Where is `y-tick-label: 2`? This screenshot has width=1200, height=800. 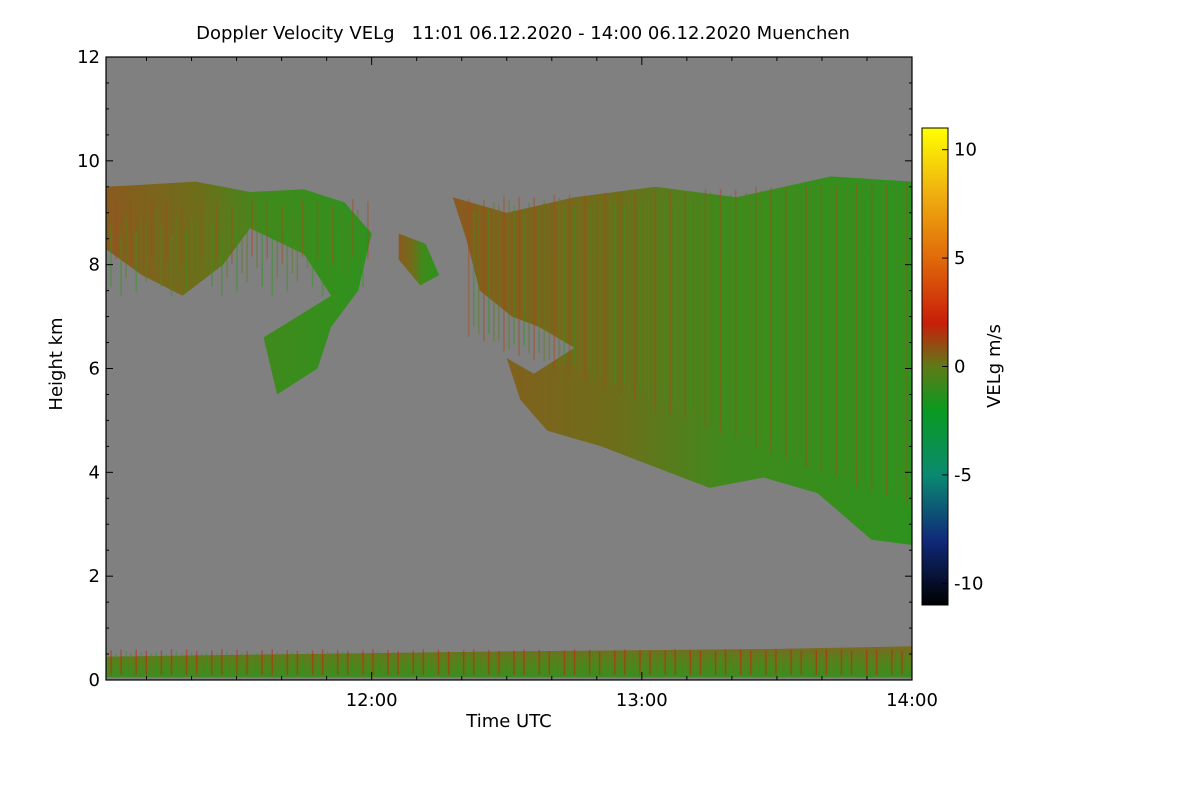 y-tick-label: 2 is located at coordinates (94, 576).